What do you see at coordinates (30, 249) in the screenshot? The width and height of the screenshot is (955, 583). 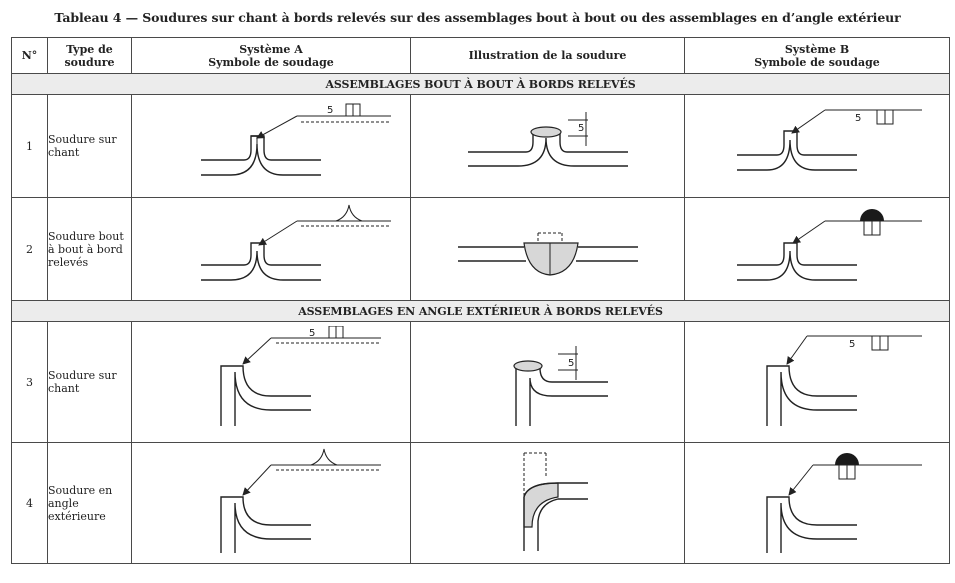 I see `row-number: 2` at bounding box center [30, 249].